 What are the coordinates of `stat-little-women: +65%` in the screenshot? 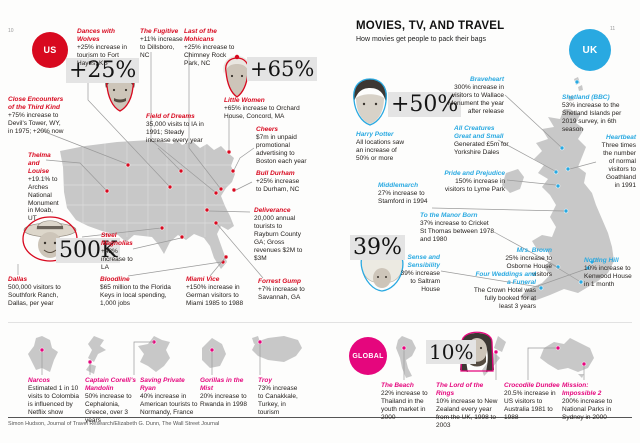 It's located at (282, 69).